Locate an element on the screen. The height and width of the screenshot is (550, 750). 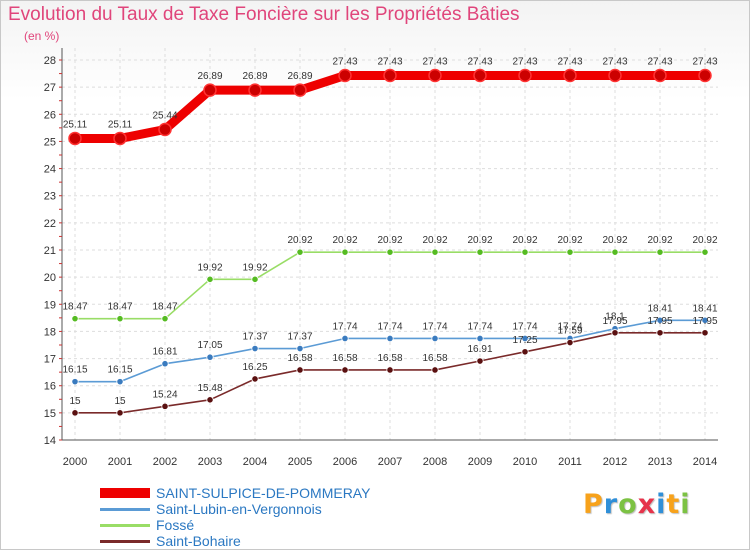
data-label: 16.15 is located at coordinates (119, 370).